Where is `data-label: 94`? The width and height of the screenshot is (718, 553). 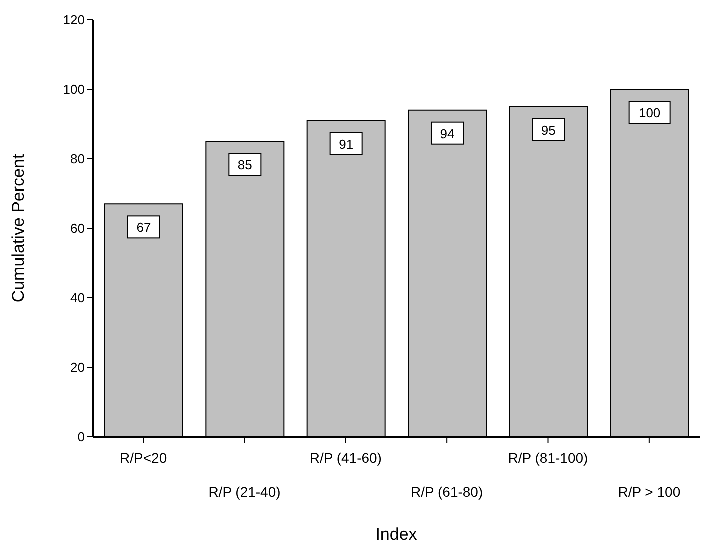
data-label: 94 is located at coordinates (447, 134).